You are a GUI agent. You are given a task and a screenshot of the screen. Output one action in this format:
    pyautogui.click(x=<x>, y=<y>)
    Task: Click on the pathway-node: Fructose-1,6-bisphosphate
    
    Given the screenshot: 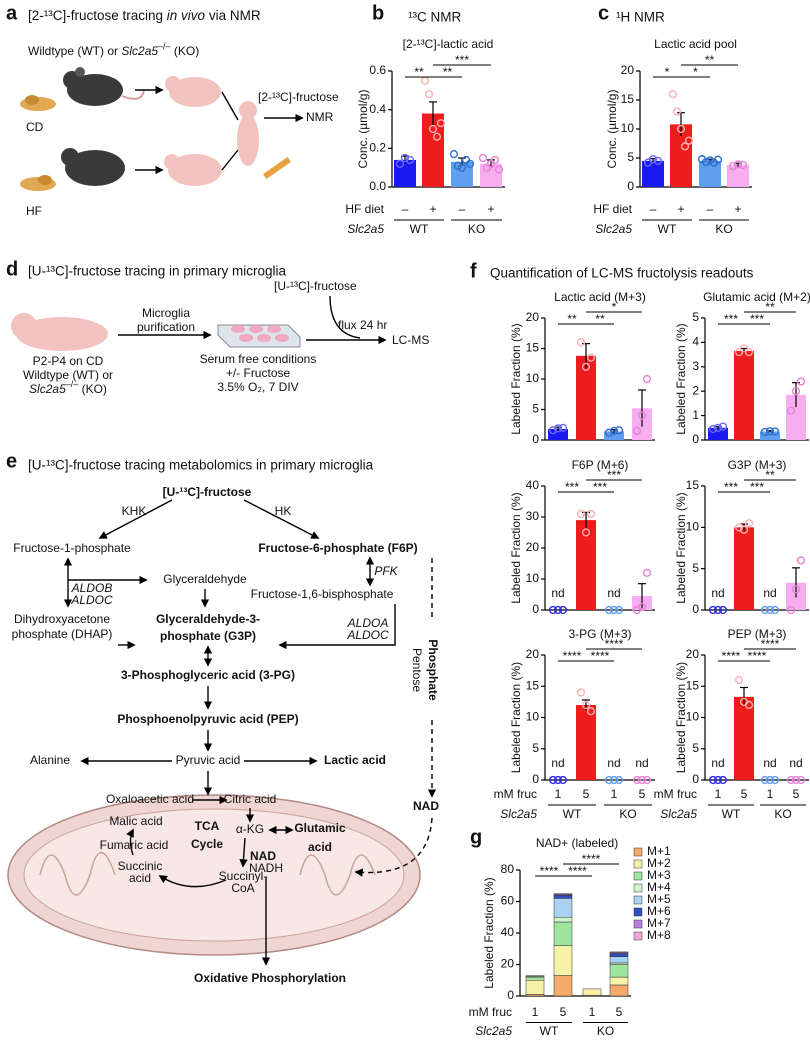 What is the action you would take?
    pyautogui.click(x=322, y=594)
    